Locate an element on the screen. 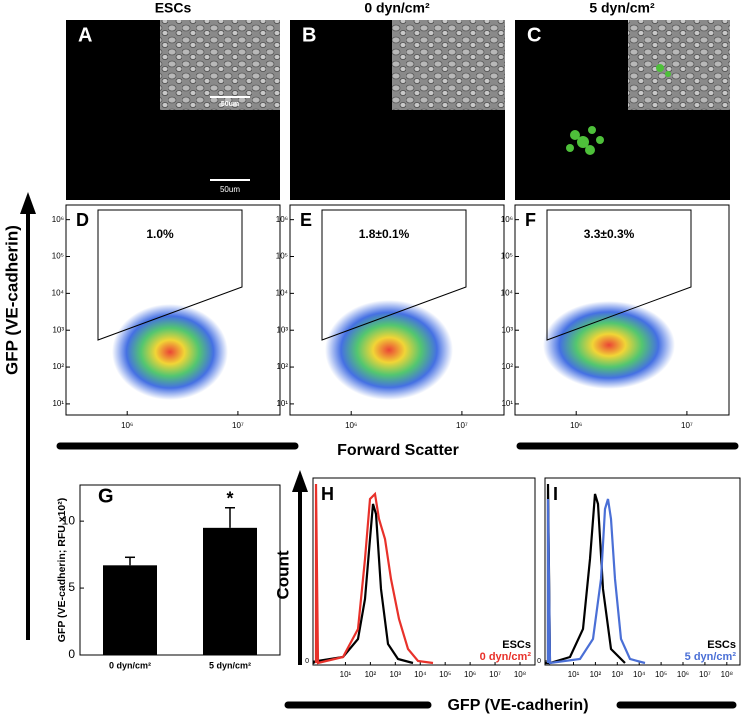 The image size is (750, 717). flow-panel: 10¹ 10² 10³ 10⁴ 10⁵ 10⁶ 10⁶ 10⁷ E 1.8±0.1% is located at coordinates (390, 317).